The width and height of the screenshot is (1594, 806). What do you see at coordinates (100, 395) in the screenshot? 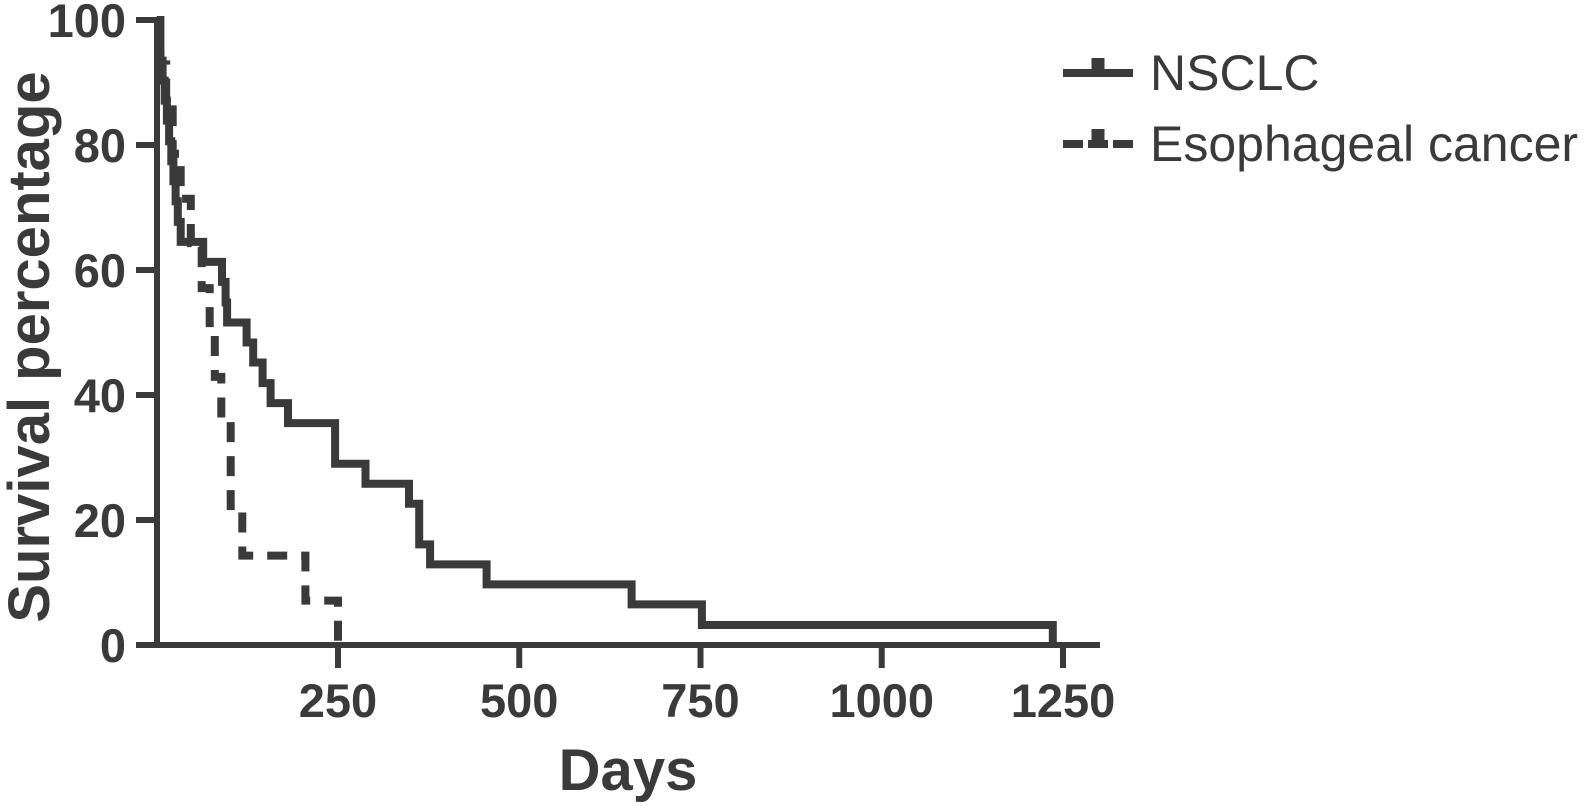
I see `y-tick-label-40: 40` at bounding box center [100, 395].